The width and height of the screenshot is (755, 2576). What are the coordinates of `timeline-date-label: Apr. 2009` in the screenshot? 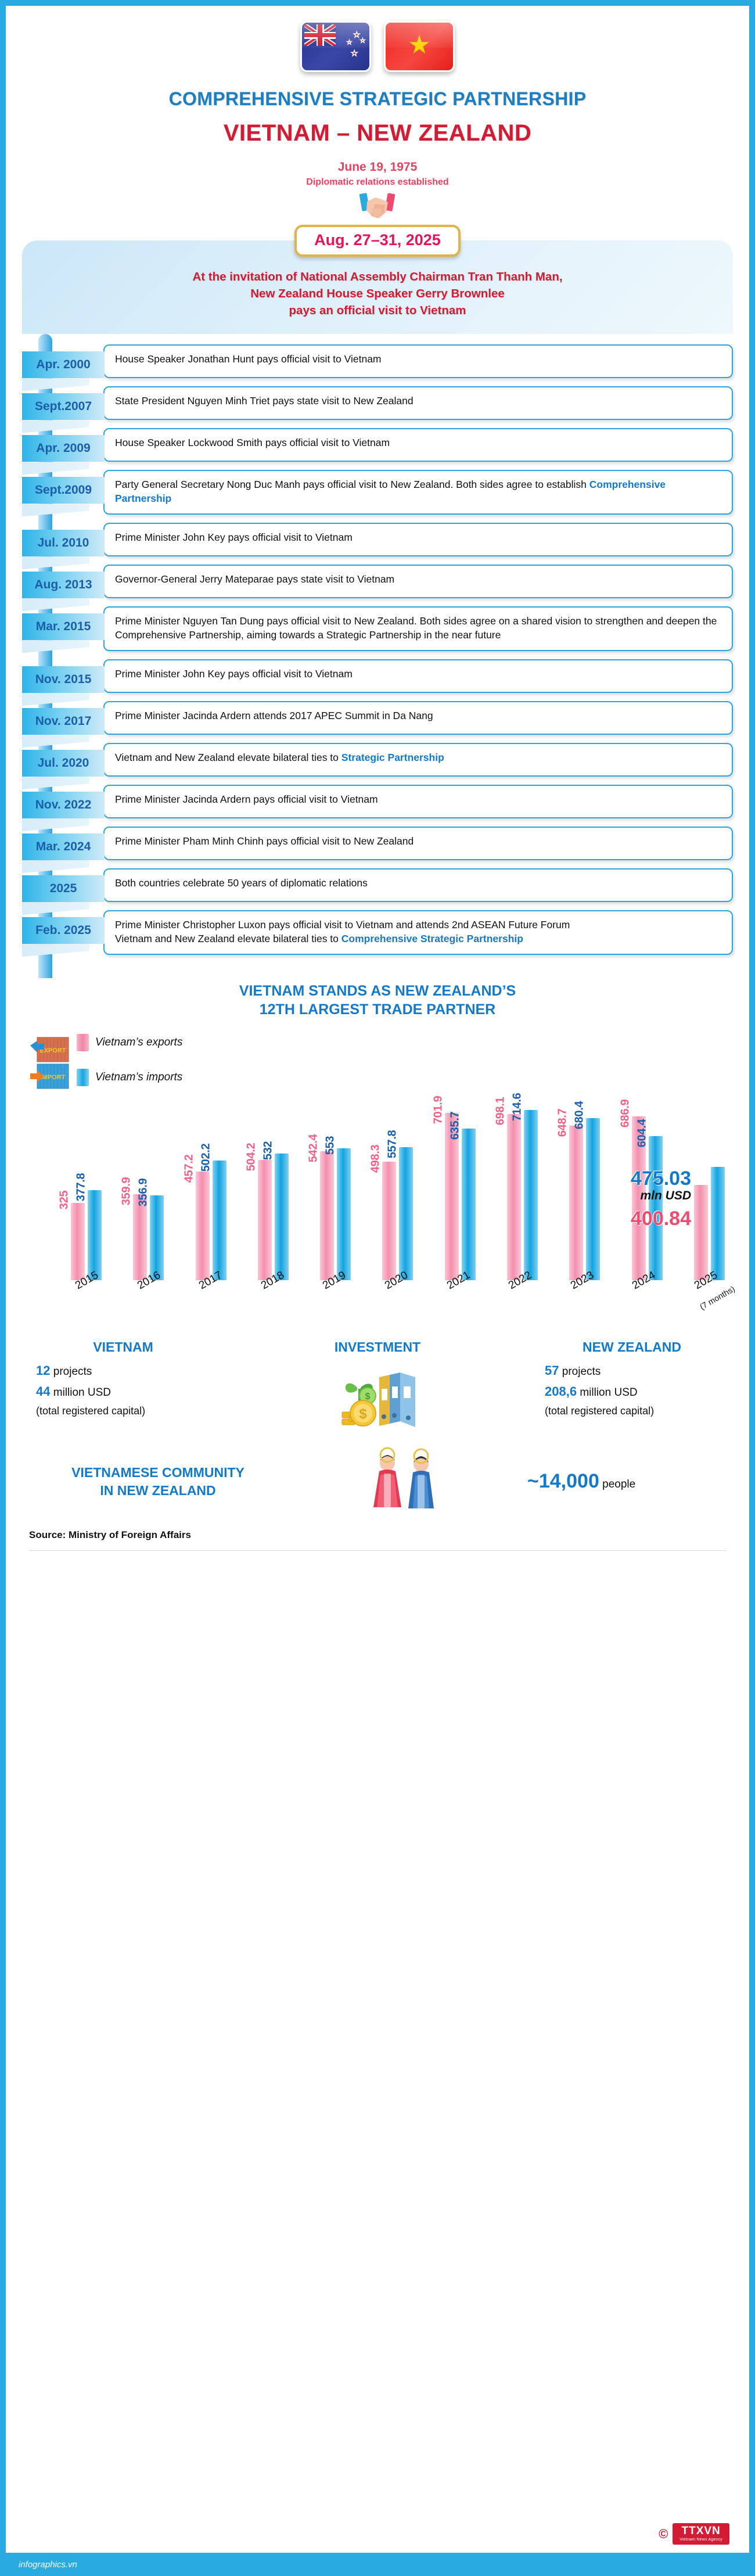 It's located at (63, 448).